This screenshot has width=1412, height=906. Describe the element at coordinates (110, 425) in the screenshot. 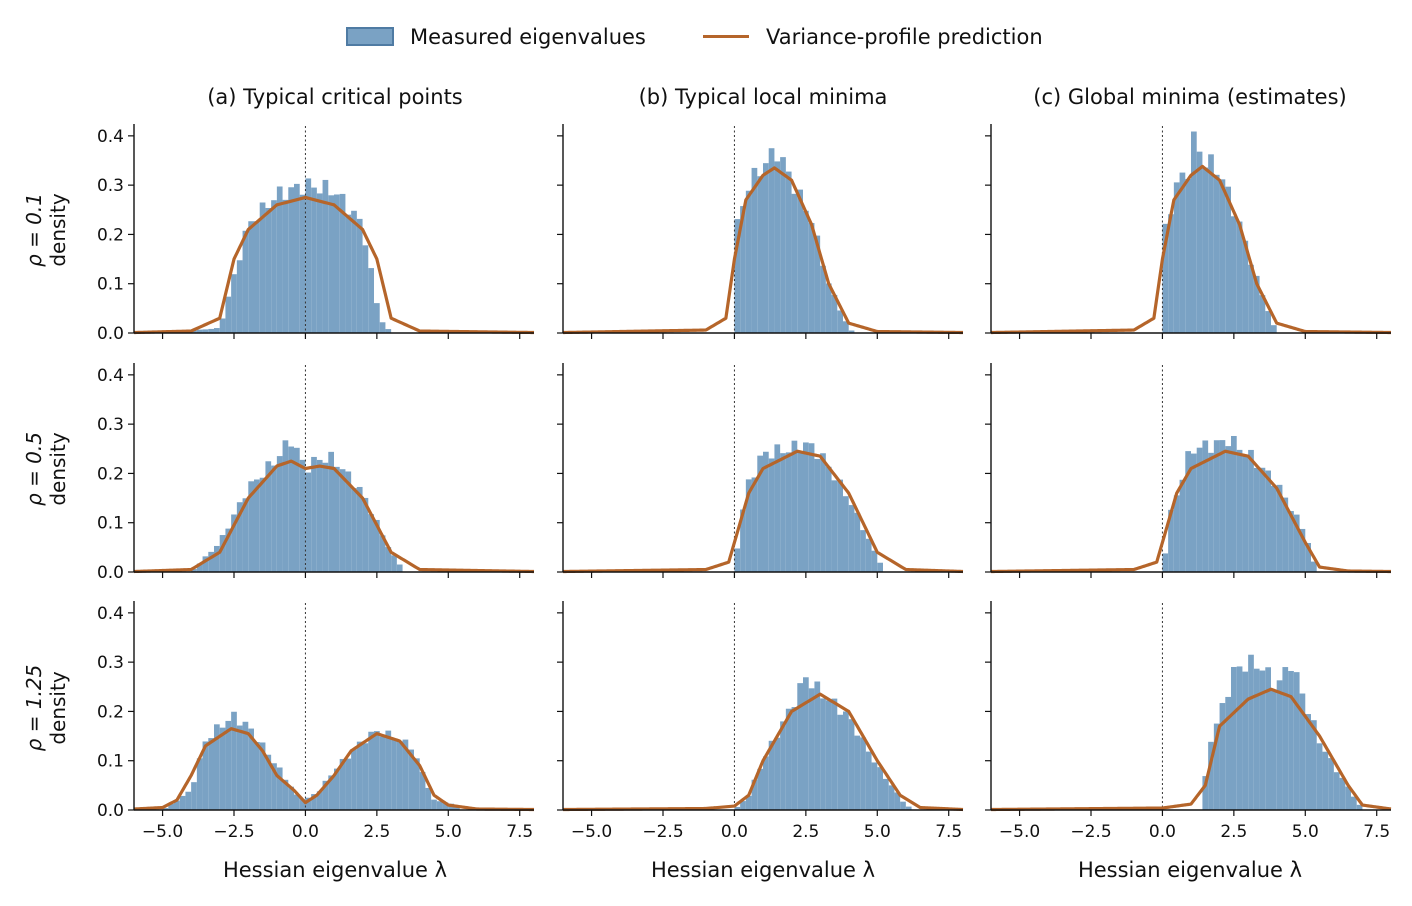

I see `y-tick-label: 0.3` at that location.